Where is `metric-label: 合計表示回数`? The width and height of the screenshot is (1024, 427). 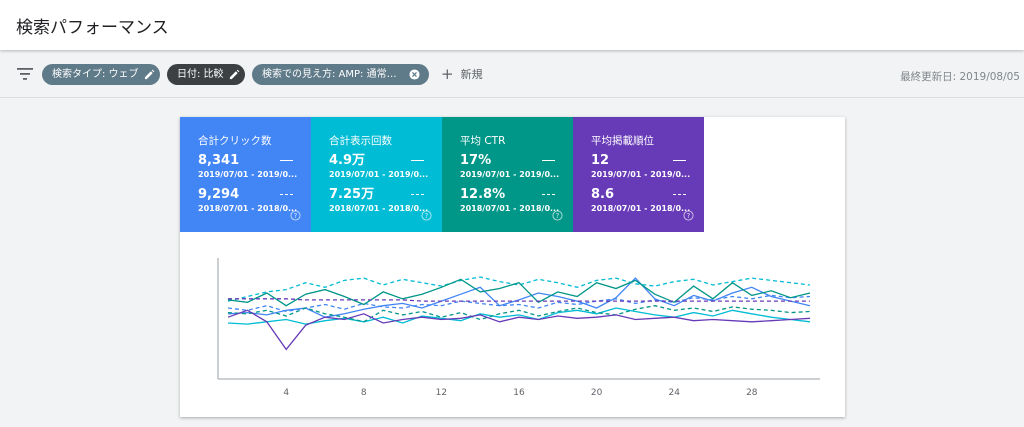
metric-label: 合計表示回数 is located at coordinates (360, 141).